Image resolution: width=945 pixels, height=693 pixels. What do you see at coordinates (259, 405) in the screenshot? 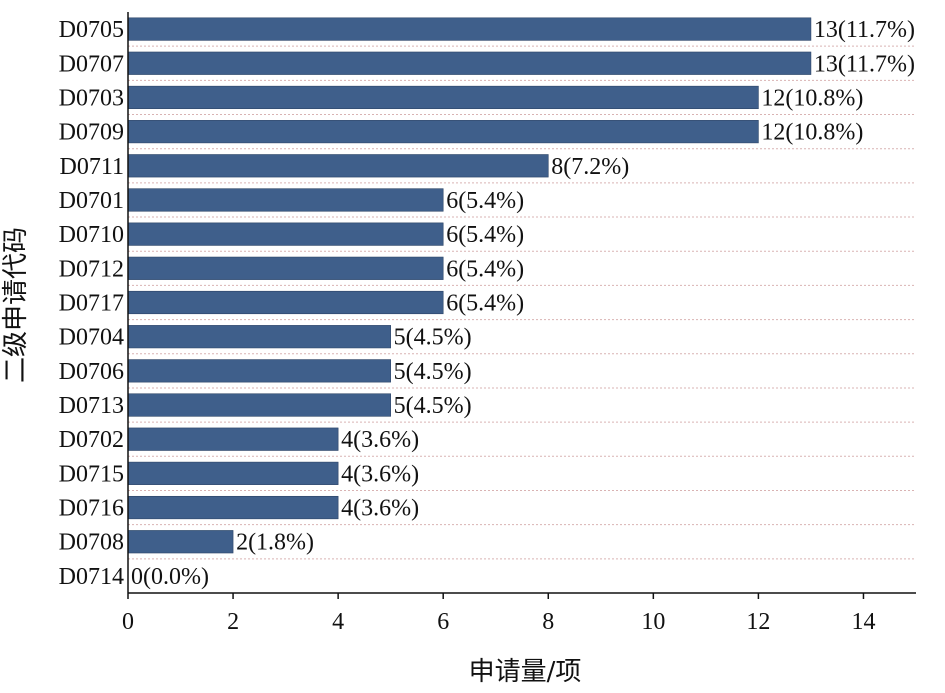
I see `bar-d0713` at bounding box center [259, 405].